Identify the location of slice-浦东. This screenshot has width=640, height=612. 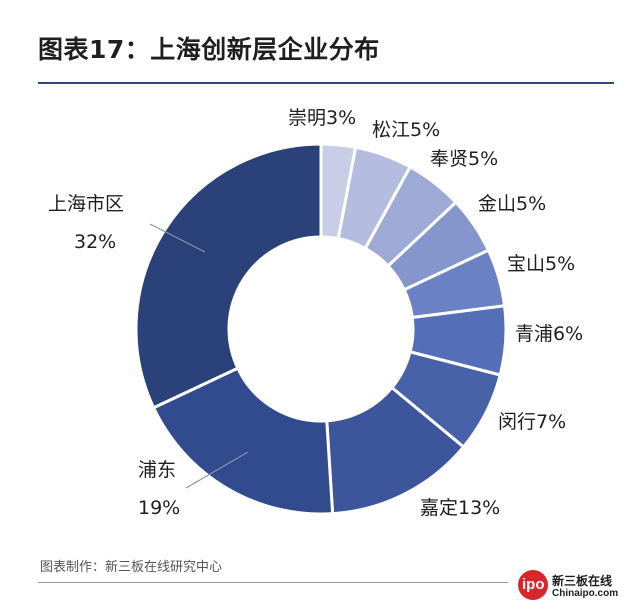
(243, 441).